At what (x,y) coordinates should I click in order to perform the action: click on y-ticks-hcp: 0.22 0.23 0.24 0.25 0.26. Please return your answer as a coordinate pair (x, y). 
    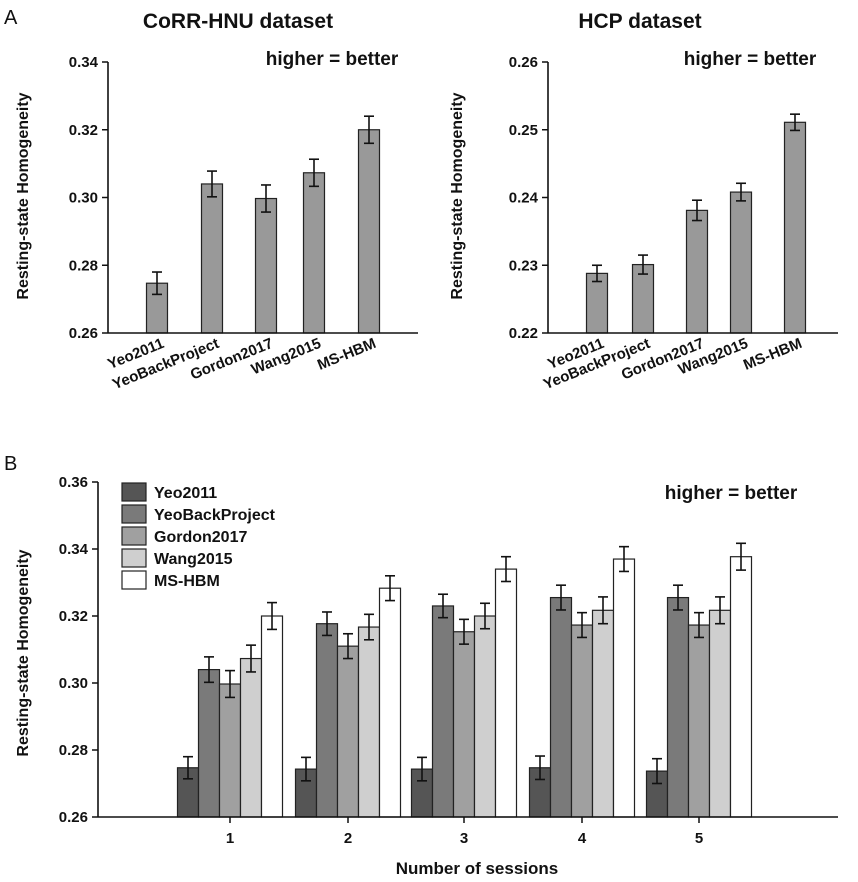
    Looking at the image, I should click on (528, 198).